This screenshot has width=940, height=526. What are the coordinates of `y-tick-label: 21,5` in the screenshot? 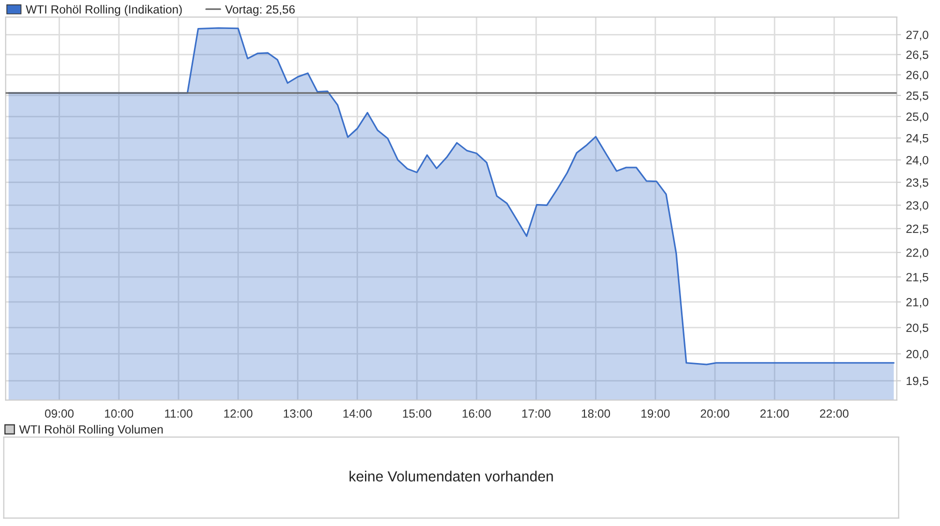 It's located at (917, 277).